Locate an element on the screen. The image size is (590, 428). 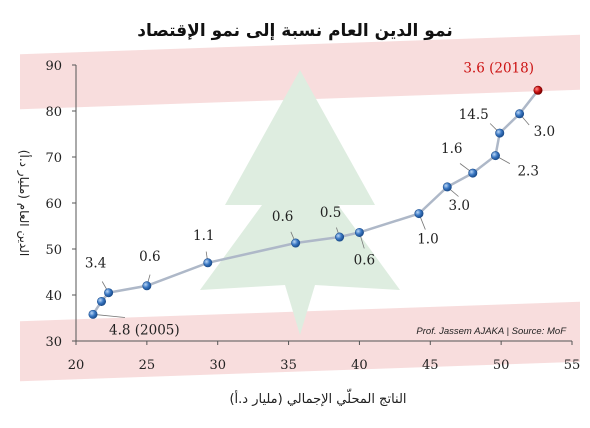
x-tick-label: 50 is located at coordinates (501, 365).